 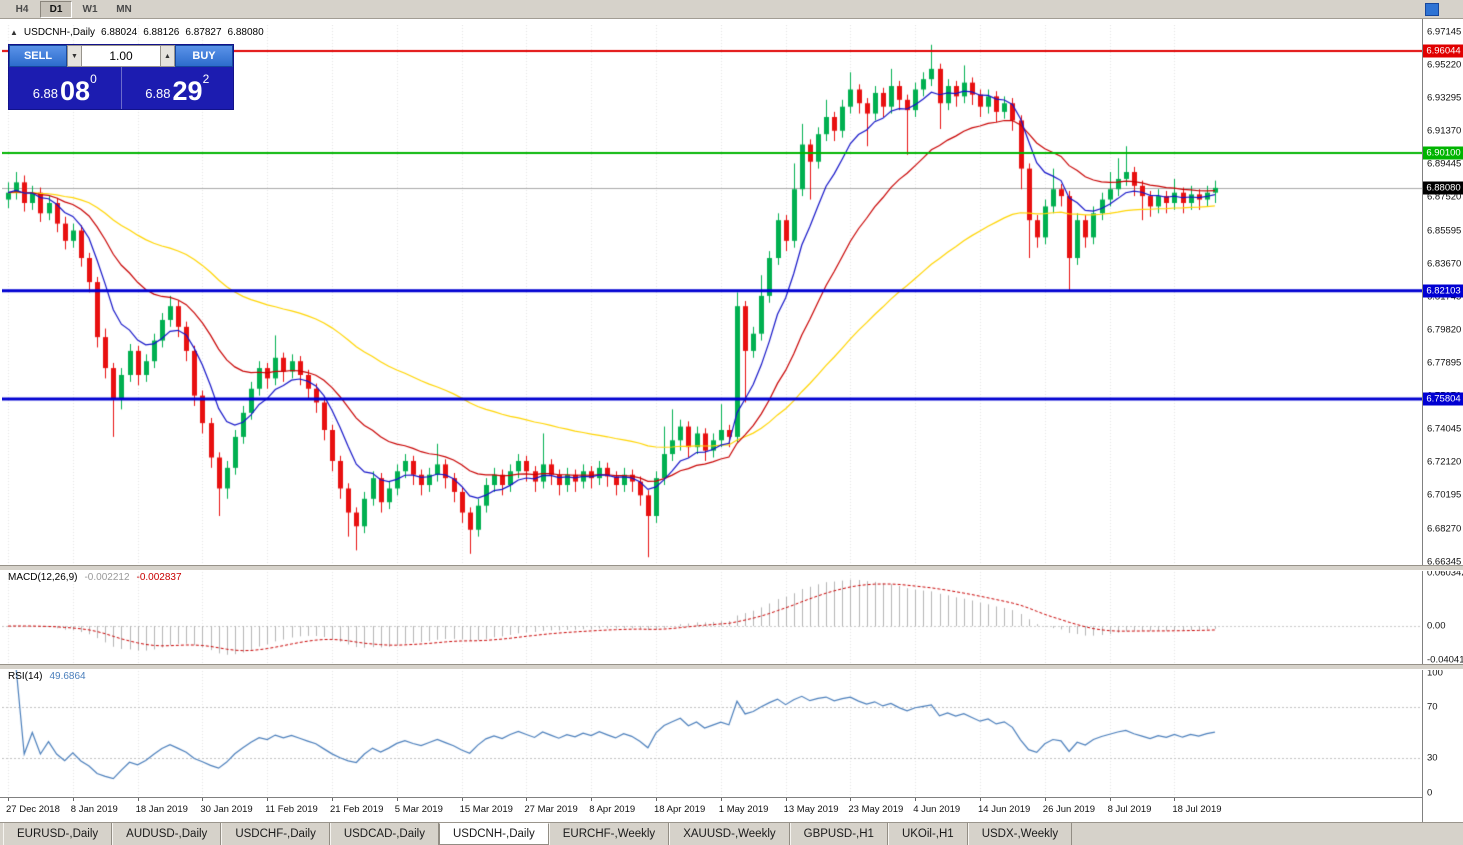 I want to click on timeframe-button-w1: W1, so click(x=90, y=9).